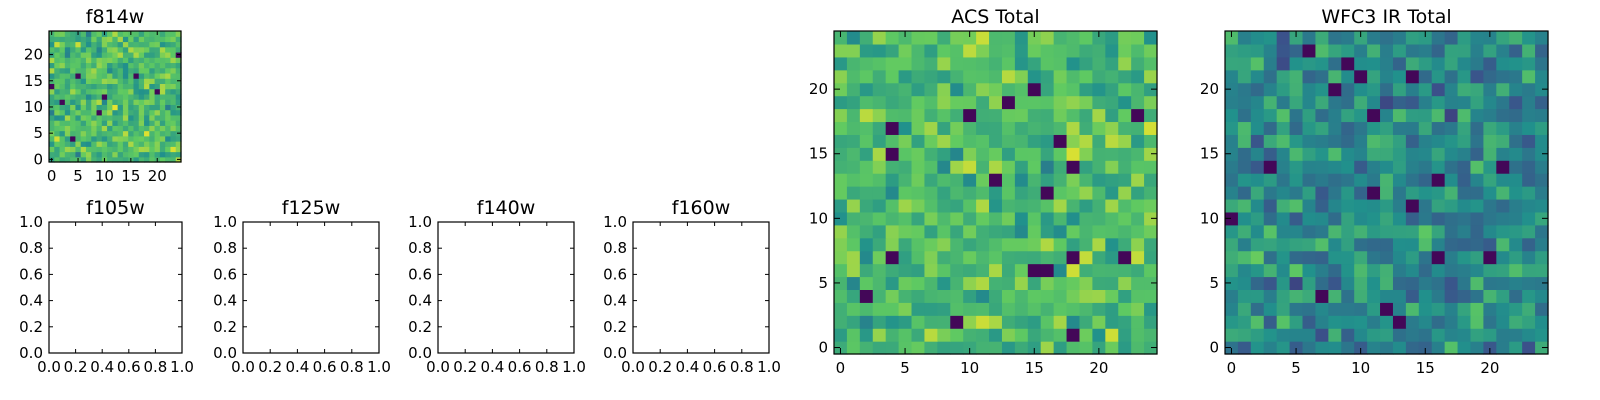  I want to click on axes-frame, so click(701, 287).